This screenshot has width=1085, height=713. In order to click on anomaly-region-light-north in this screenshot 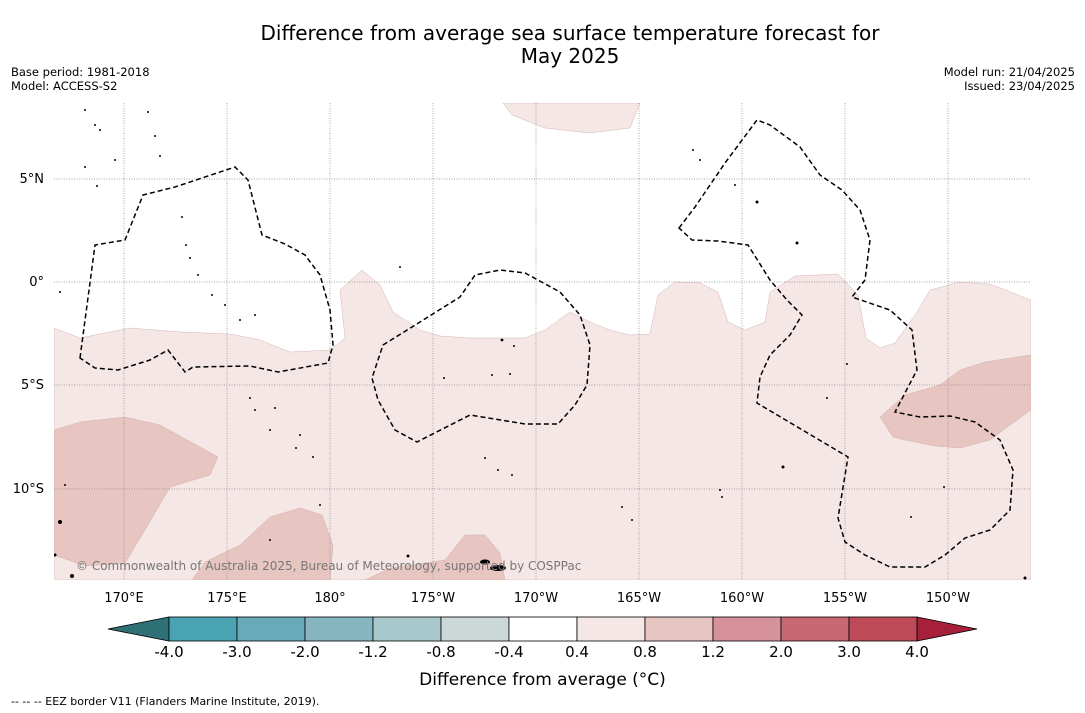, I will do `click(571, 118)`.